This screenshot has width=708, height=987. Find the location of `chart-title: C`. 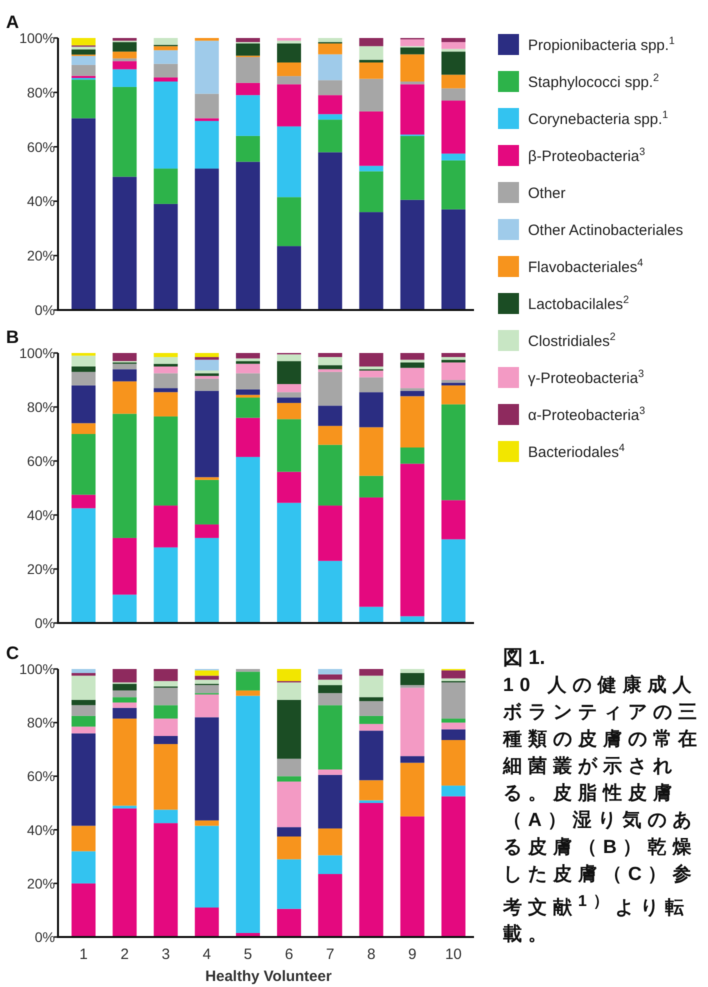

chart-title: C is located at coordinates (12, 653).